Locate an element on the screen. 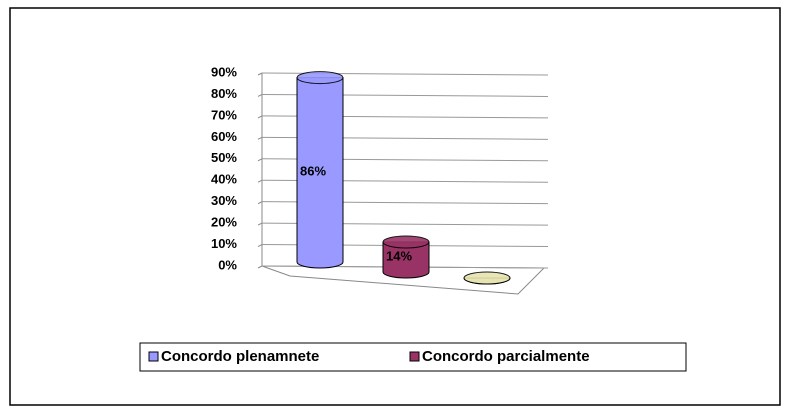 This screenshot has height=412, width=789. y-tick-label: 20% is located at coordinates (224, 222).